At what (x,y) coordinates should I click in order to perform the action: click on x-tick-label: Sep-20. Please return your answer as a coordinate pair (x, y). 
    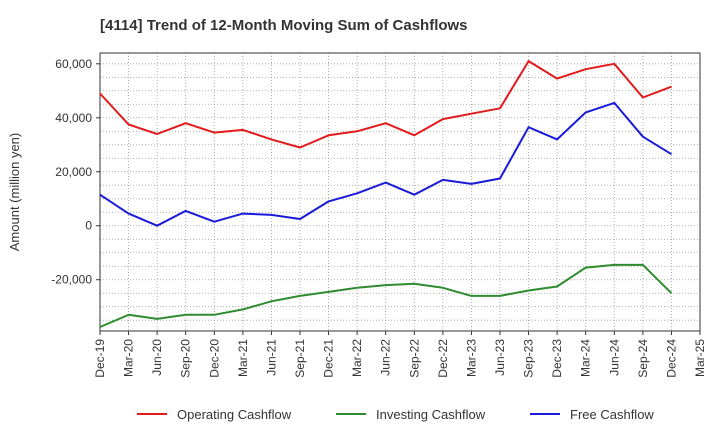
    Looking at the image, I should click on (186, 358).